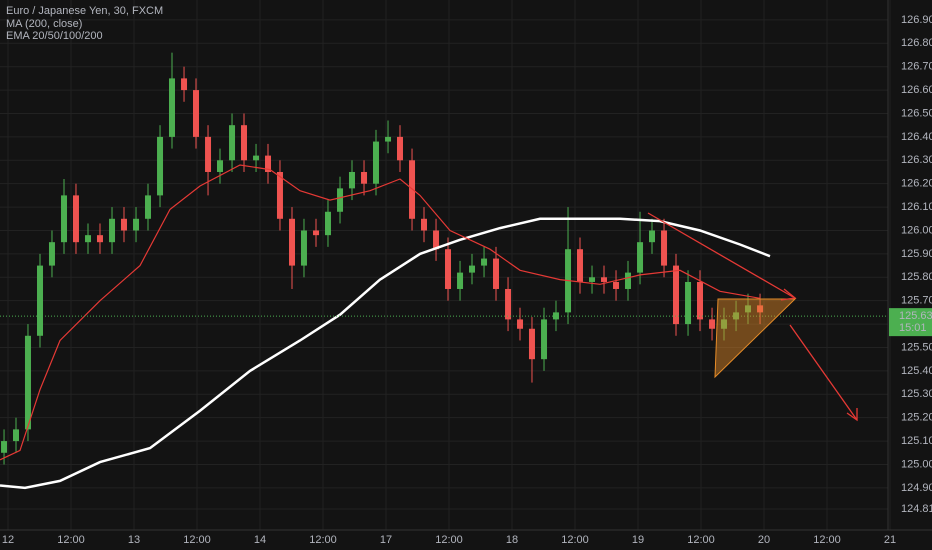 The width and height of the screenshot is (932, 550). Describe the element at coordinates (44, 24) in the screenshot. I see `indicator-label: MA (200, close)` at that location.